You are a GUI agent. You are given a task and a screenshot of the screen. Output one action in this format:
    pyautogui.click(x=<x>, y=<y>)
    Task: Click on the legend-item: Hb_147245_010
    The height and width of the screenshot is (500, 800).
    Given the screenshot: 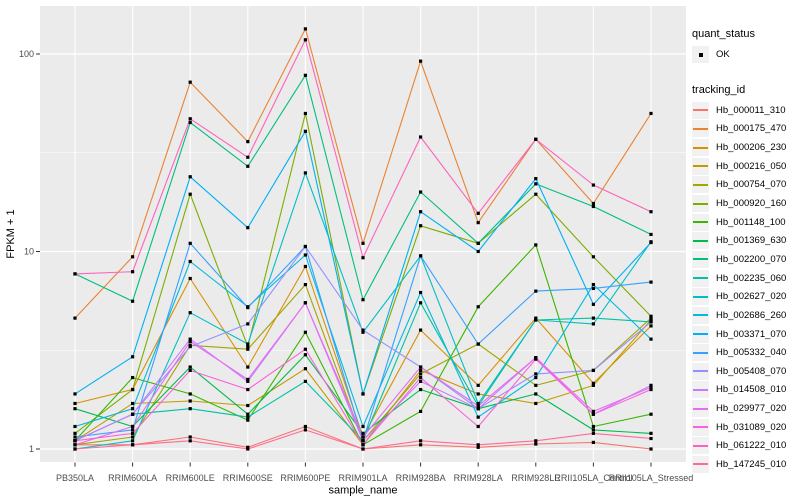 What is the action you would take?
    pyautogui.click(x=746, y=464)
    